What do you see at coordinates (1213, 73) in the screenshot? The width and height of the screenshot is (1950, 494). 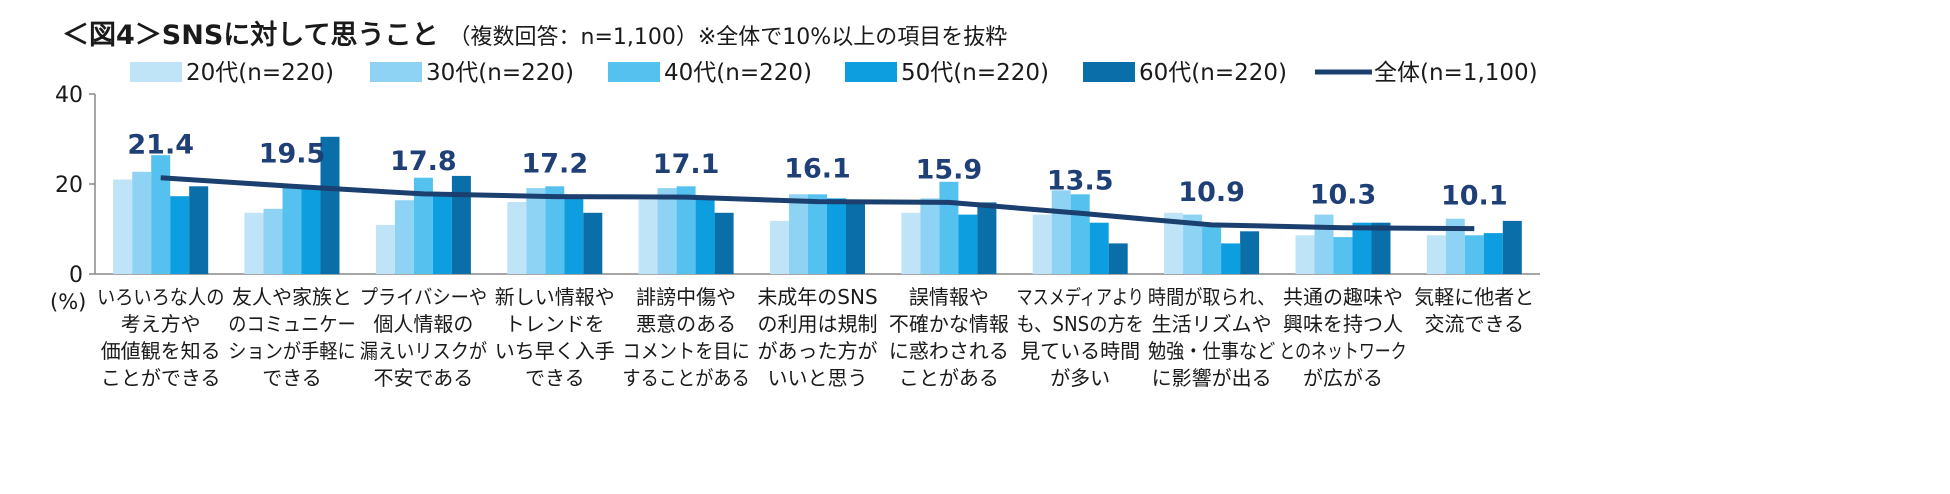 I see `legend-label: 60代(n=220)` at bounding box center [1213, 73].